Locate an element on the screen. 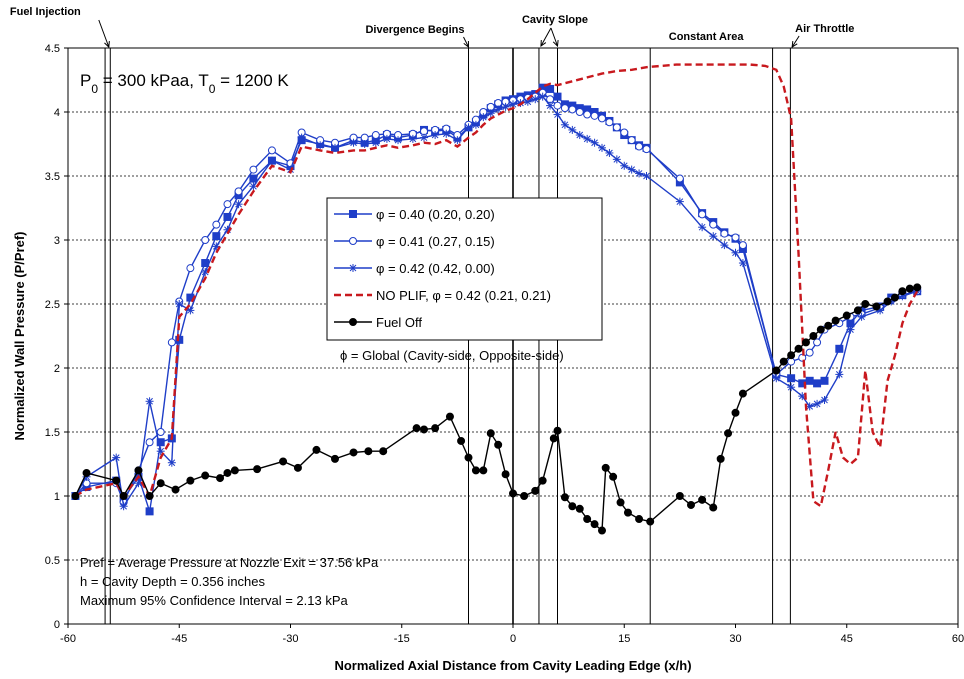 Image resolution: width=964 pixels, height=679 pixels. annotation-arrow is located at coordinates (546, 37).